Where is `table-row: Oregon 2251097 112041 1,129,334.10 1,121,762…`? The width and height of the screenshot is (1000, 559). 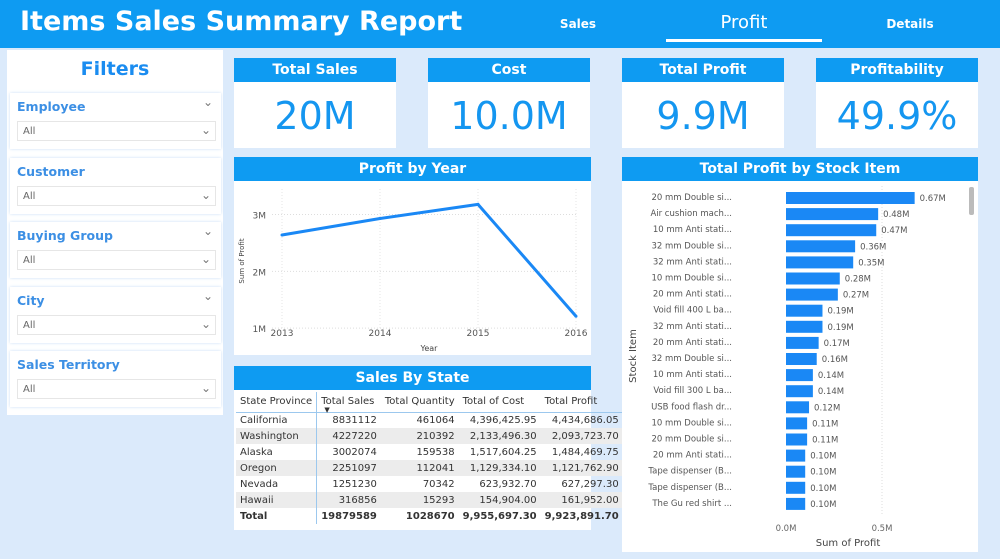
table-row: Oregon 2251097 112041 1,129,334.10 1,121,762… is located at coordinates (429, 468).